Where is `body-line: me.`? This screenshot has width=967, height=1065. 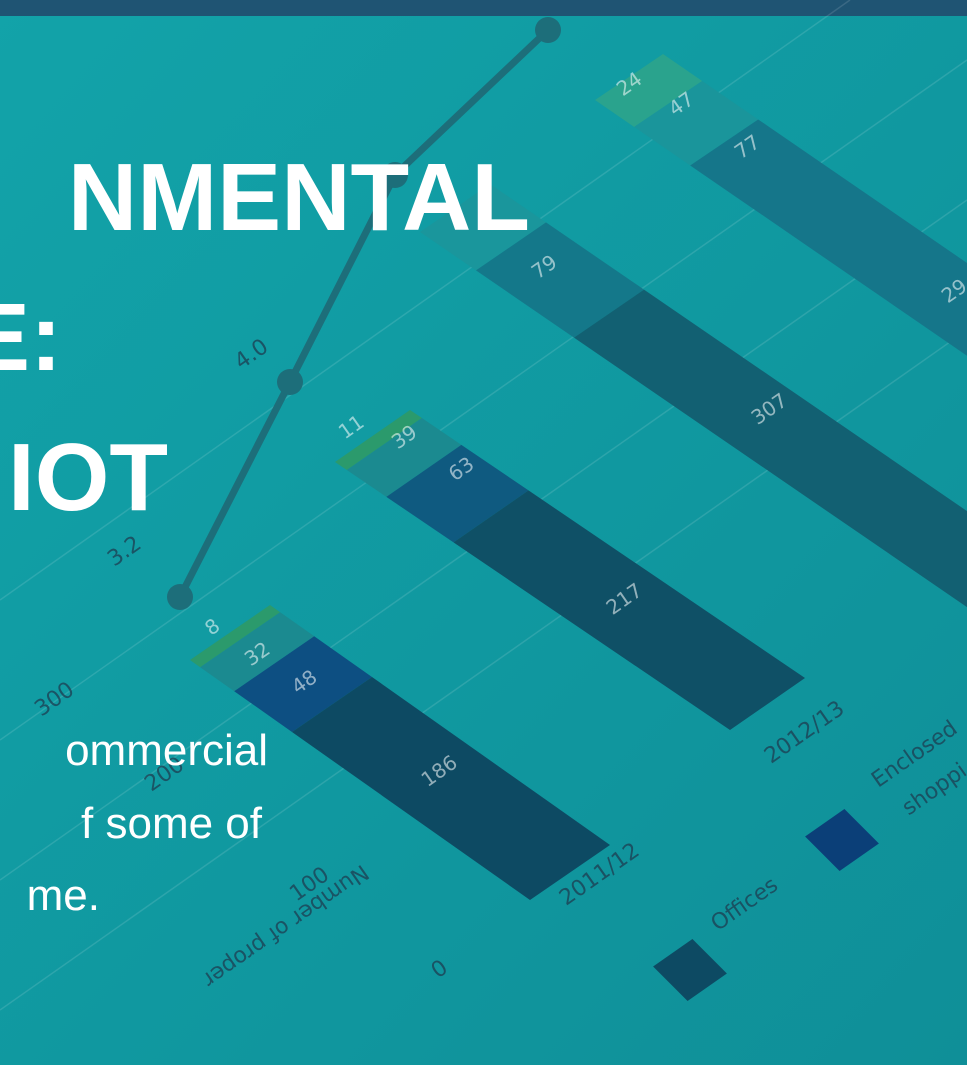 body-line: me. is located at coordinates (63, 895).